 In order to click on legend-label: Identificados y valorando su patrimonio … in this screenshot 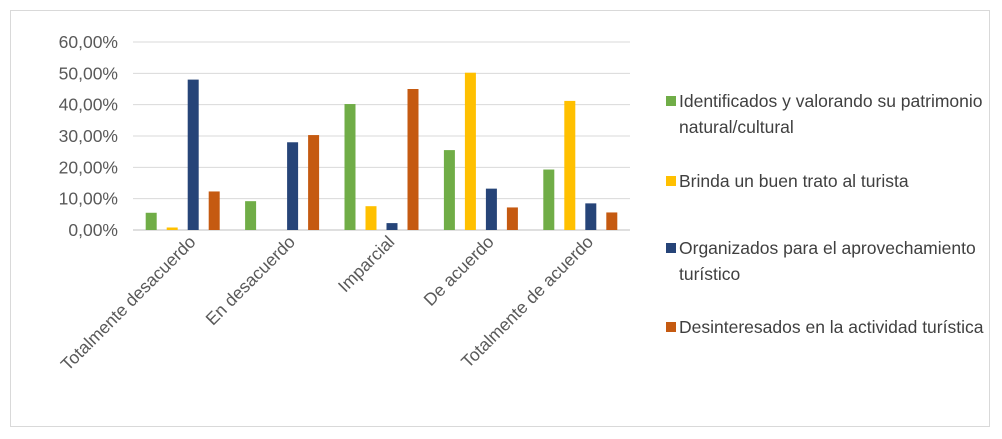, I will do `click(831, 114)`.